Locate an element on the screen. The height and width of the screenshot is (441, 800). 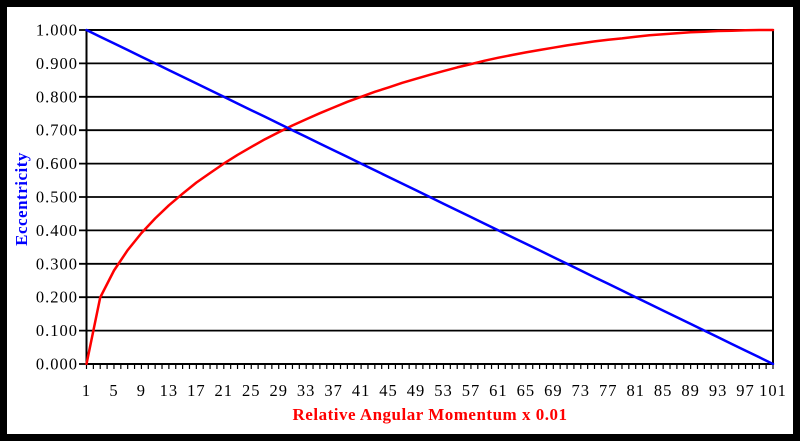
x-tick-label: 93 is located at coordinates (718, 390).